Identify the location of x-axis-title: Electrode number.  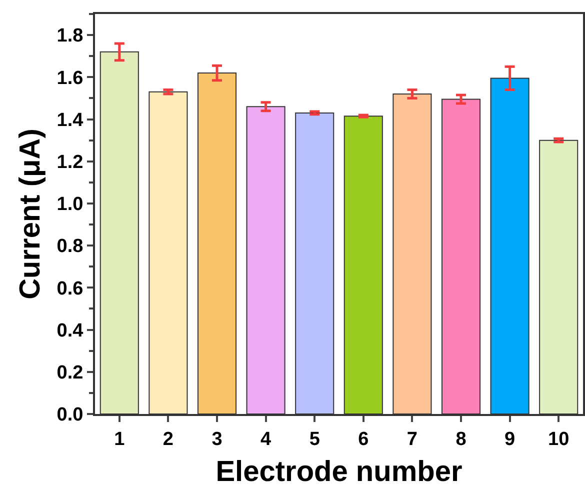
(339, 472).